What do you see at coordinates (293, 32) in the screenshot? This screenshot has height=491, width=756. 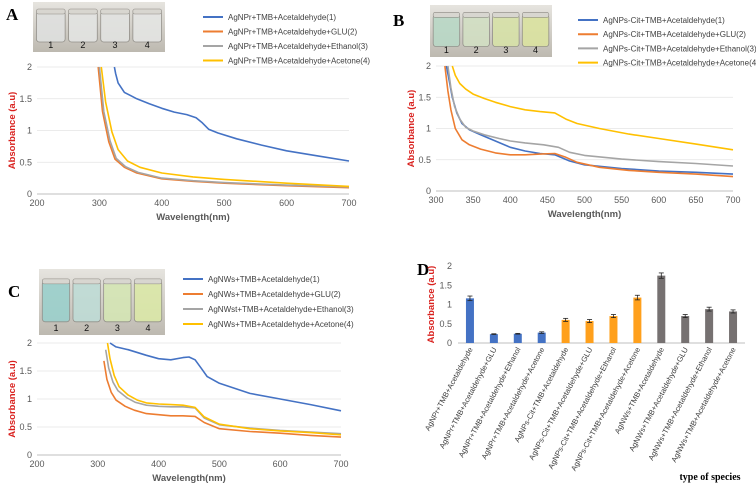 I see `legend-entry: AgNPr+TMB+Acetaldehyde+GLU(2)` at bounding box center [293, 32].